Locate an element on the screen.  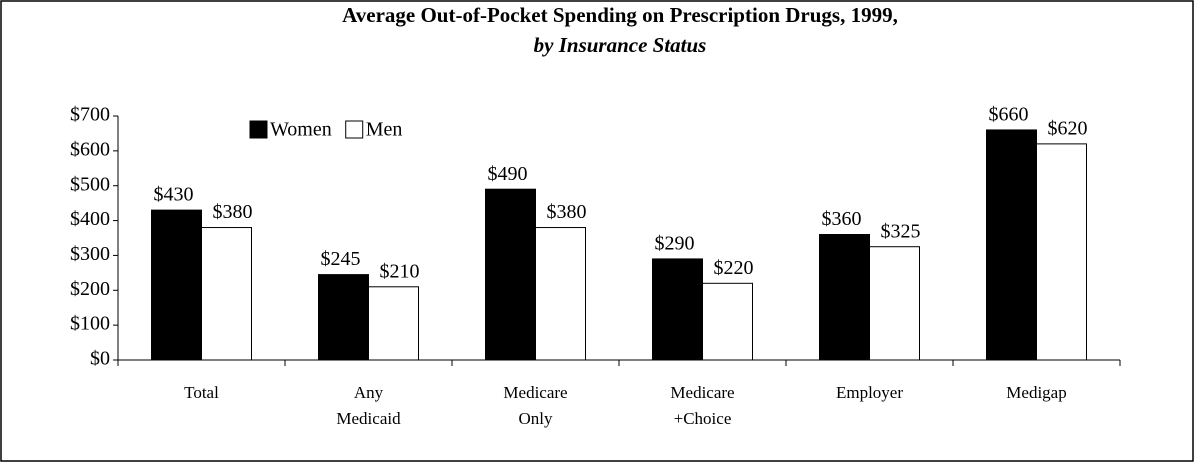
y-tick-label: $500 is located at coordinates (90, 184).